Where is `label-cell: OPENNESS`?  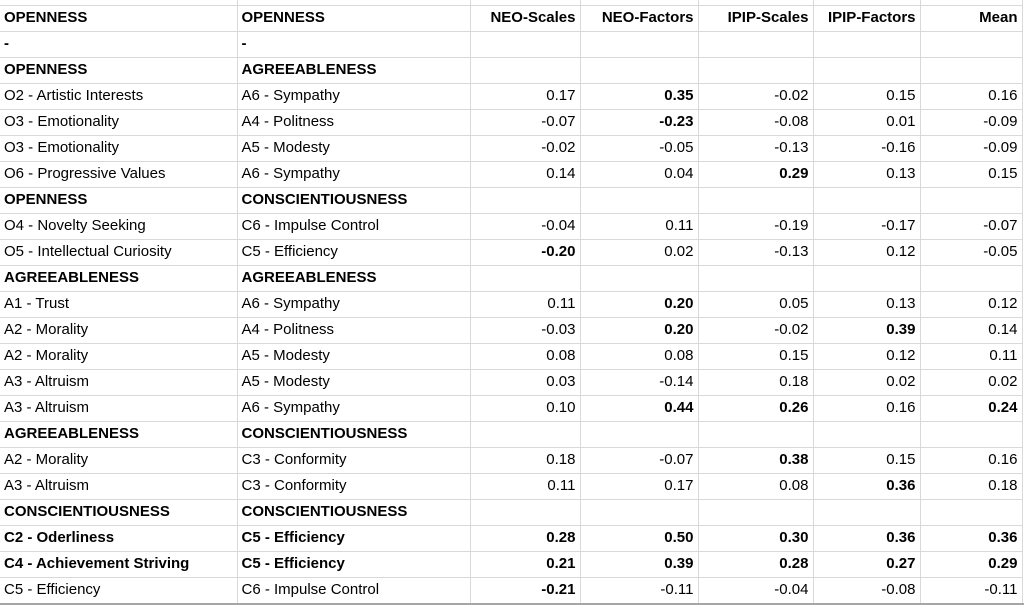
label-cell: OPENNESS is located at coordinates (119, 70).